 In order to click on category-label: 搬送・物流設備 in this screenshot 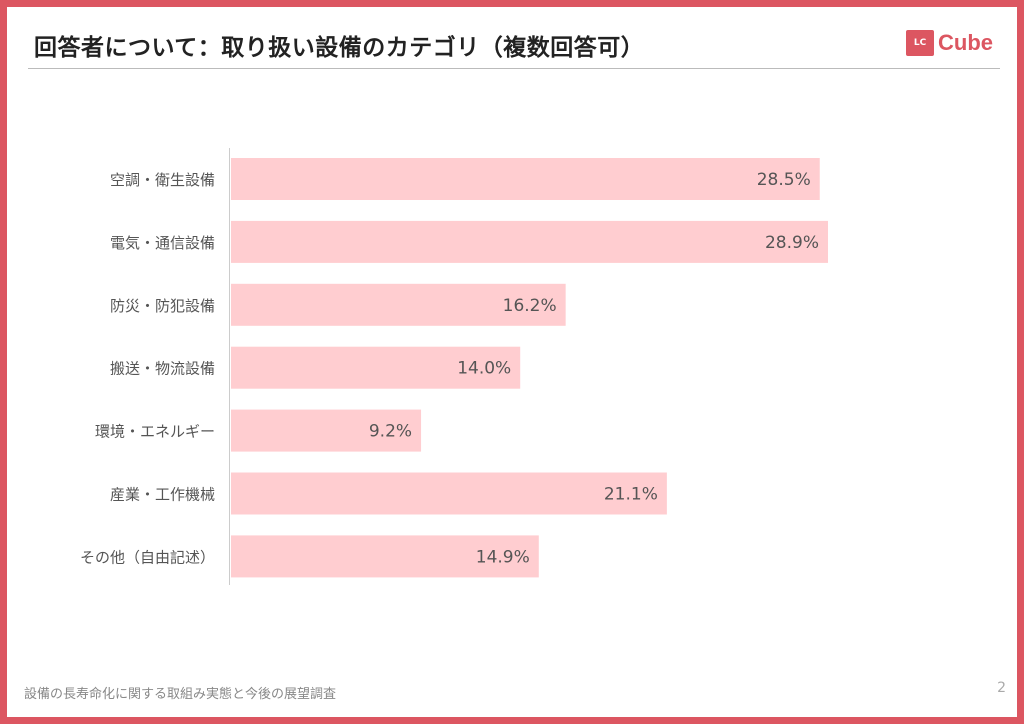, I will do `click(162, 369)`.